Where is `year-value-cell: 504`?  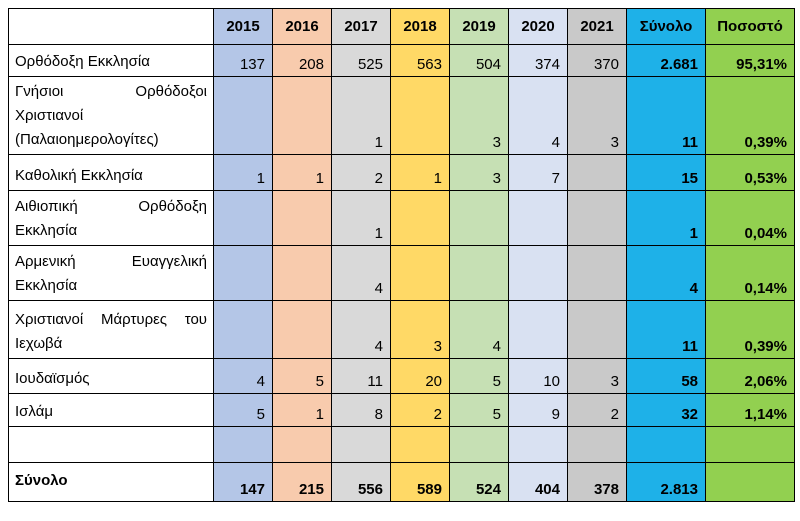 year-value-cell: 504 is located at coordinates (479, 60).